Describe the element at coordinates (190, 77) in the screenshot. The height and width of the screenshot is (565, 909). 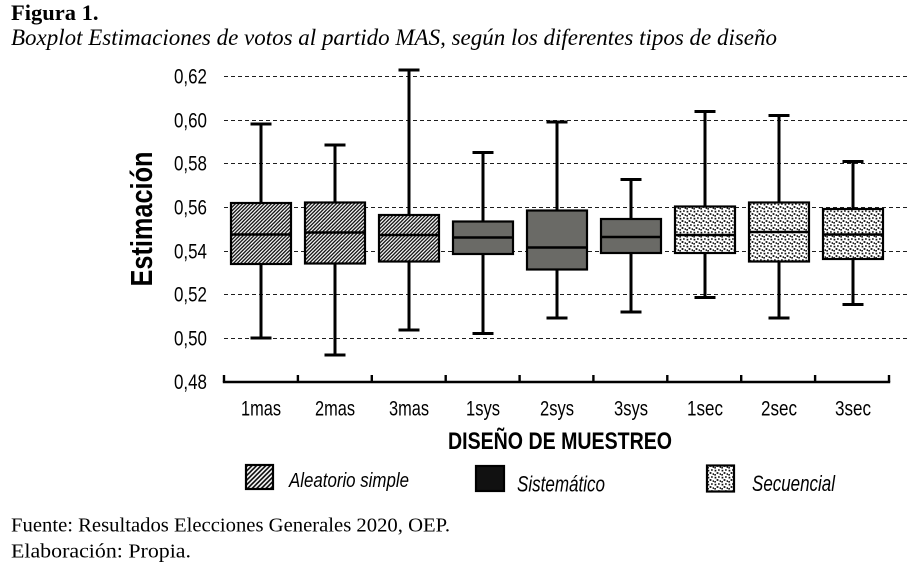
I see `svg-text: 0,62` at that location.